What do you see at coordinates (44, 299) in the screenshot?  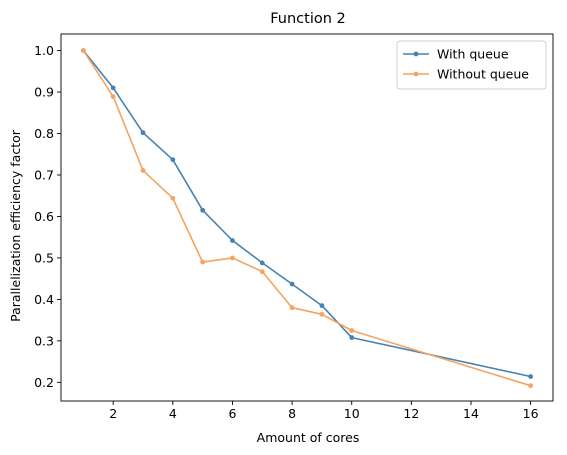 I see `y-tick-label: 0.4` at bounding box center [44, 299].